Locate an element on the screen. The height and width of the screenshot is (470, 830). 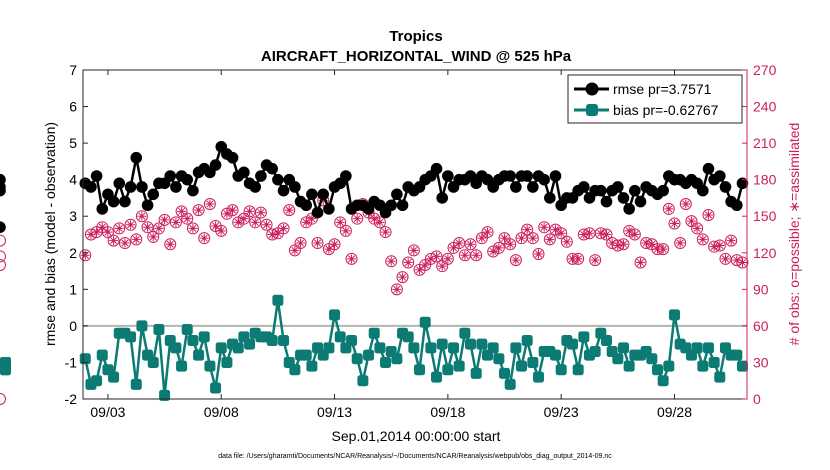
x-tick-label: 09/23 is located at coordinates (561, 412).